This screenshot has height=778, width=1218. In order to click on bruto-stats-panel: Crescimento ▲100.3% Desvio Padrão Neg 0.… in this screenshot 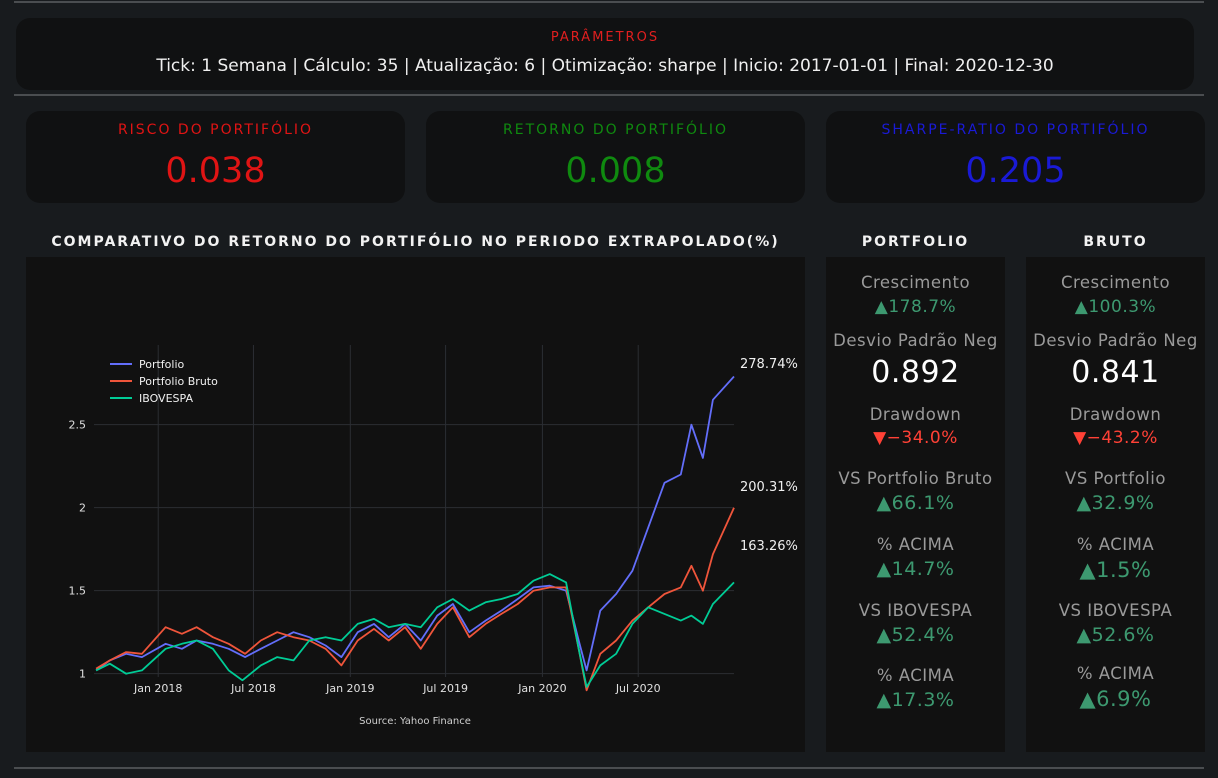, I will do `click(1115, 504)`.